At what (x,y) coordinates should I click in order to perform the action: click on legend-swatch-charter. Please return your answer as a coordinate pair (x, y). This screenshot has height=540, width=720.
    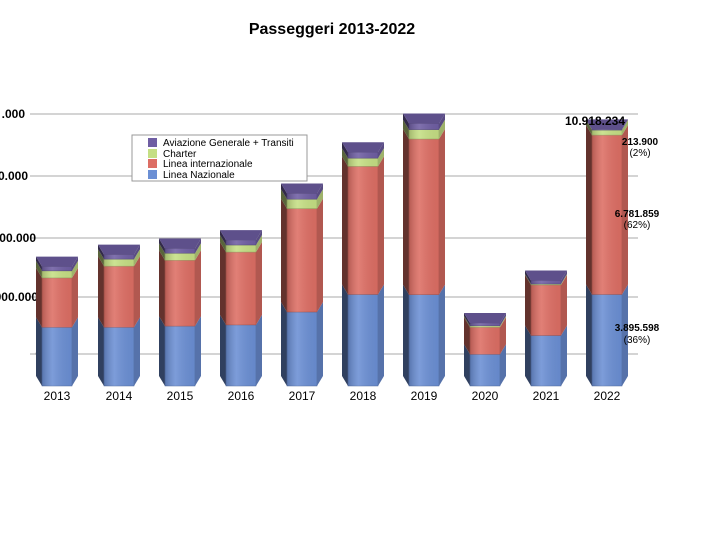
    Looking at the image, I should click on (152, 153).